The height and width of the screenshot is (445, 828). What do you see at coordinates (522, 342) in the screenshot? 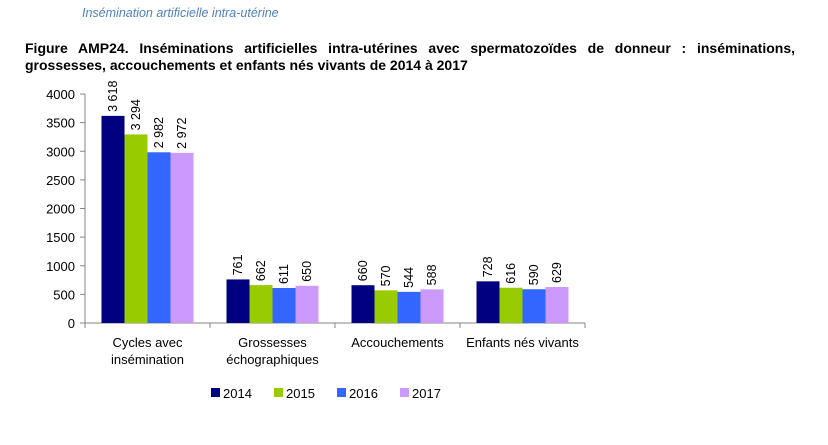
I see `category-label-3: Enfants nés vivants` at bounding box center [522, 342].